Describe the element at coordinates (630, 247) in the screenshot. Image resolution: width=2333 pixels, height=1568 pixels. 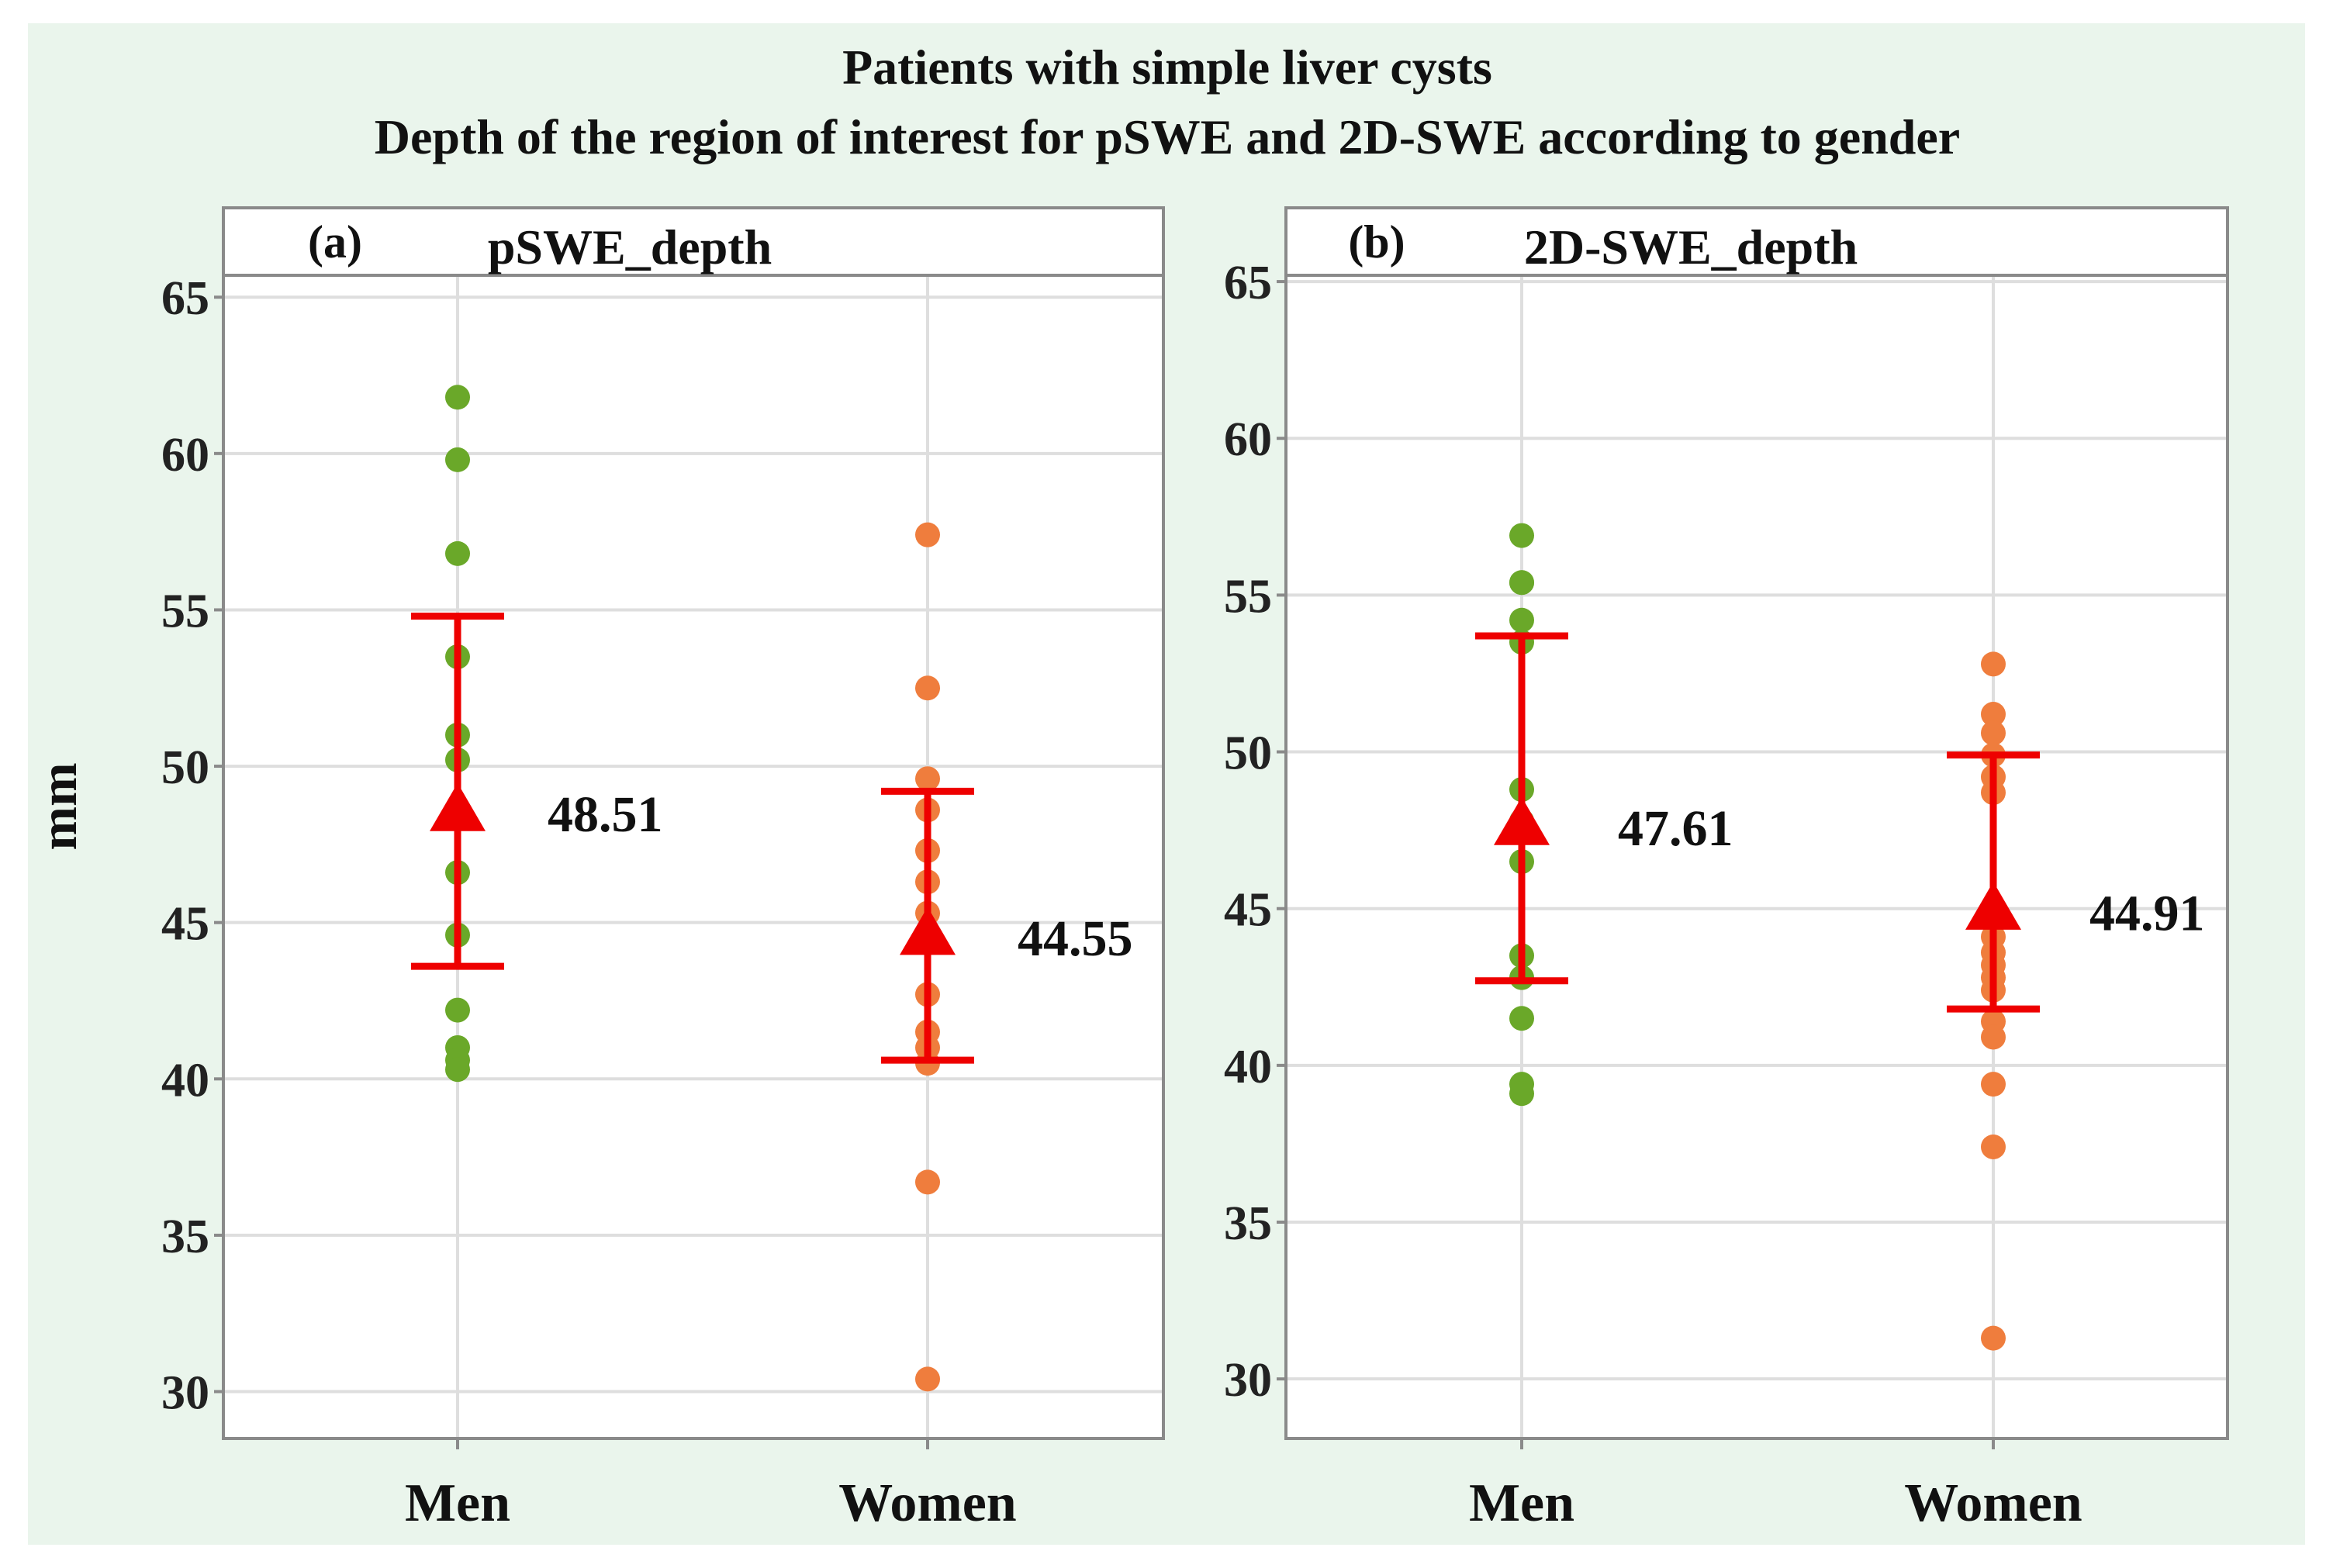
I see `strip-label: pSWE_depth` at that location.